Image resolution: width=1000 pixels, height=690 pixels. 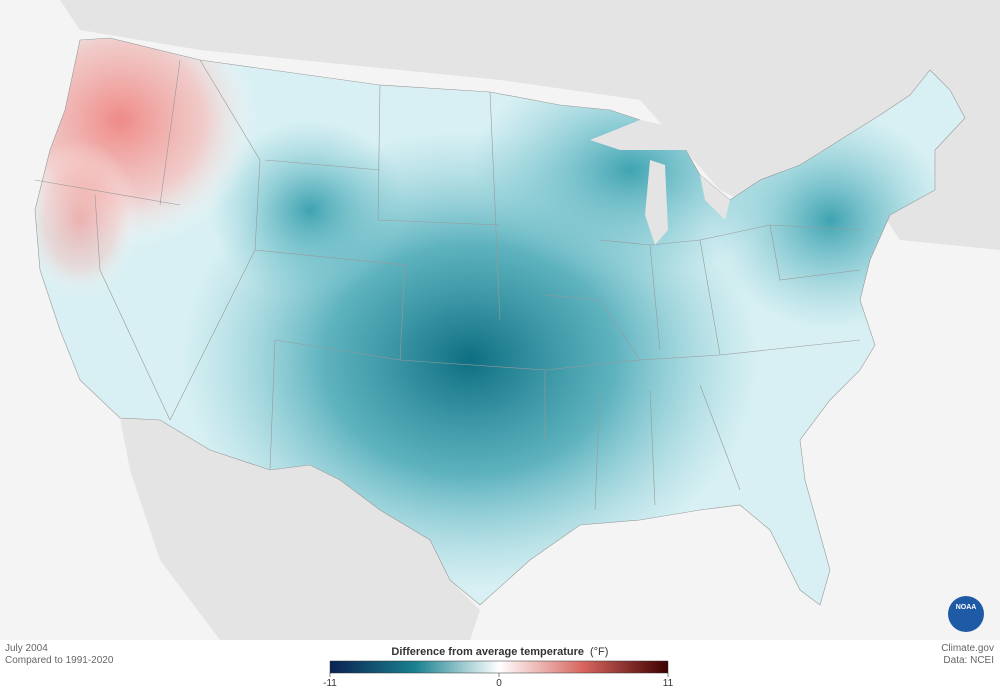 What do you see at coordinates (968, 660) in the screenshot?
I see `source: Data: NCEI` at bounding box center [968, 660].